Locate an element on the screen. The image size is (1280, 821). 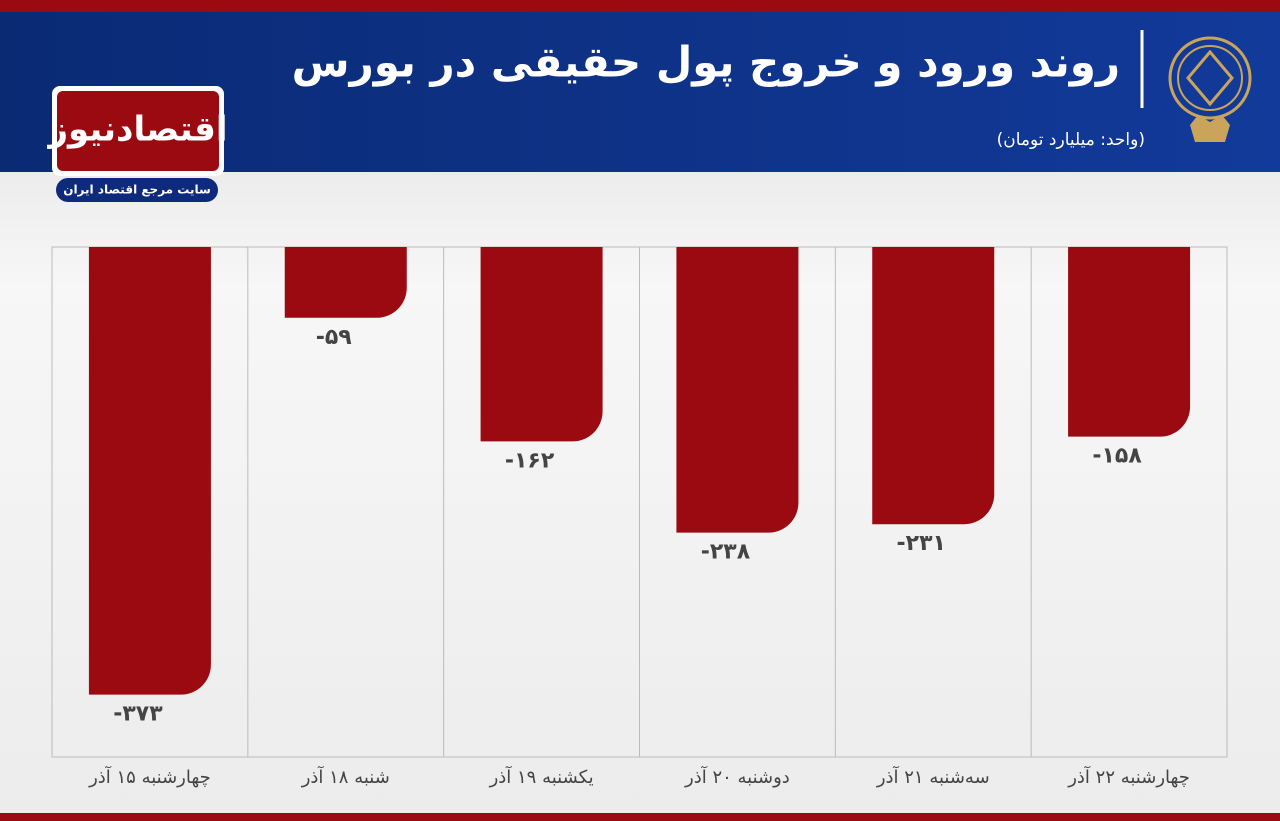
x-tick-label: دوشنبه ۲۰ آذر is located at coordinates (737, 776).